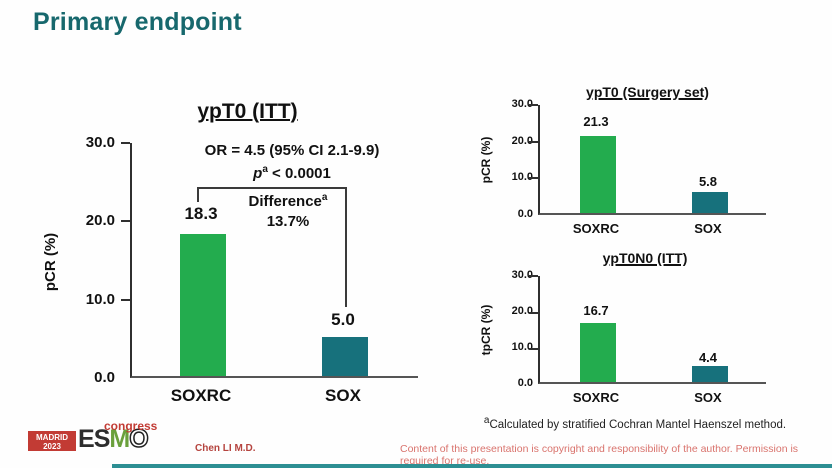 The width and height of the screenshot is (832, 468). What do you see at coordinates (708, 181) in the screenshot?
I see `bar-value-sox: 5.8` at bounding box center [708, 181].